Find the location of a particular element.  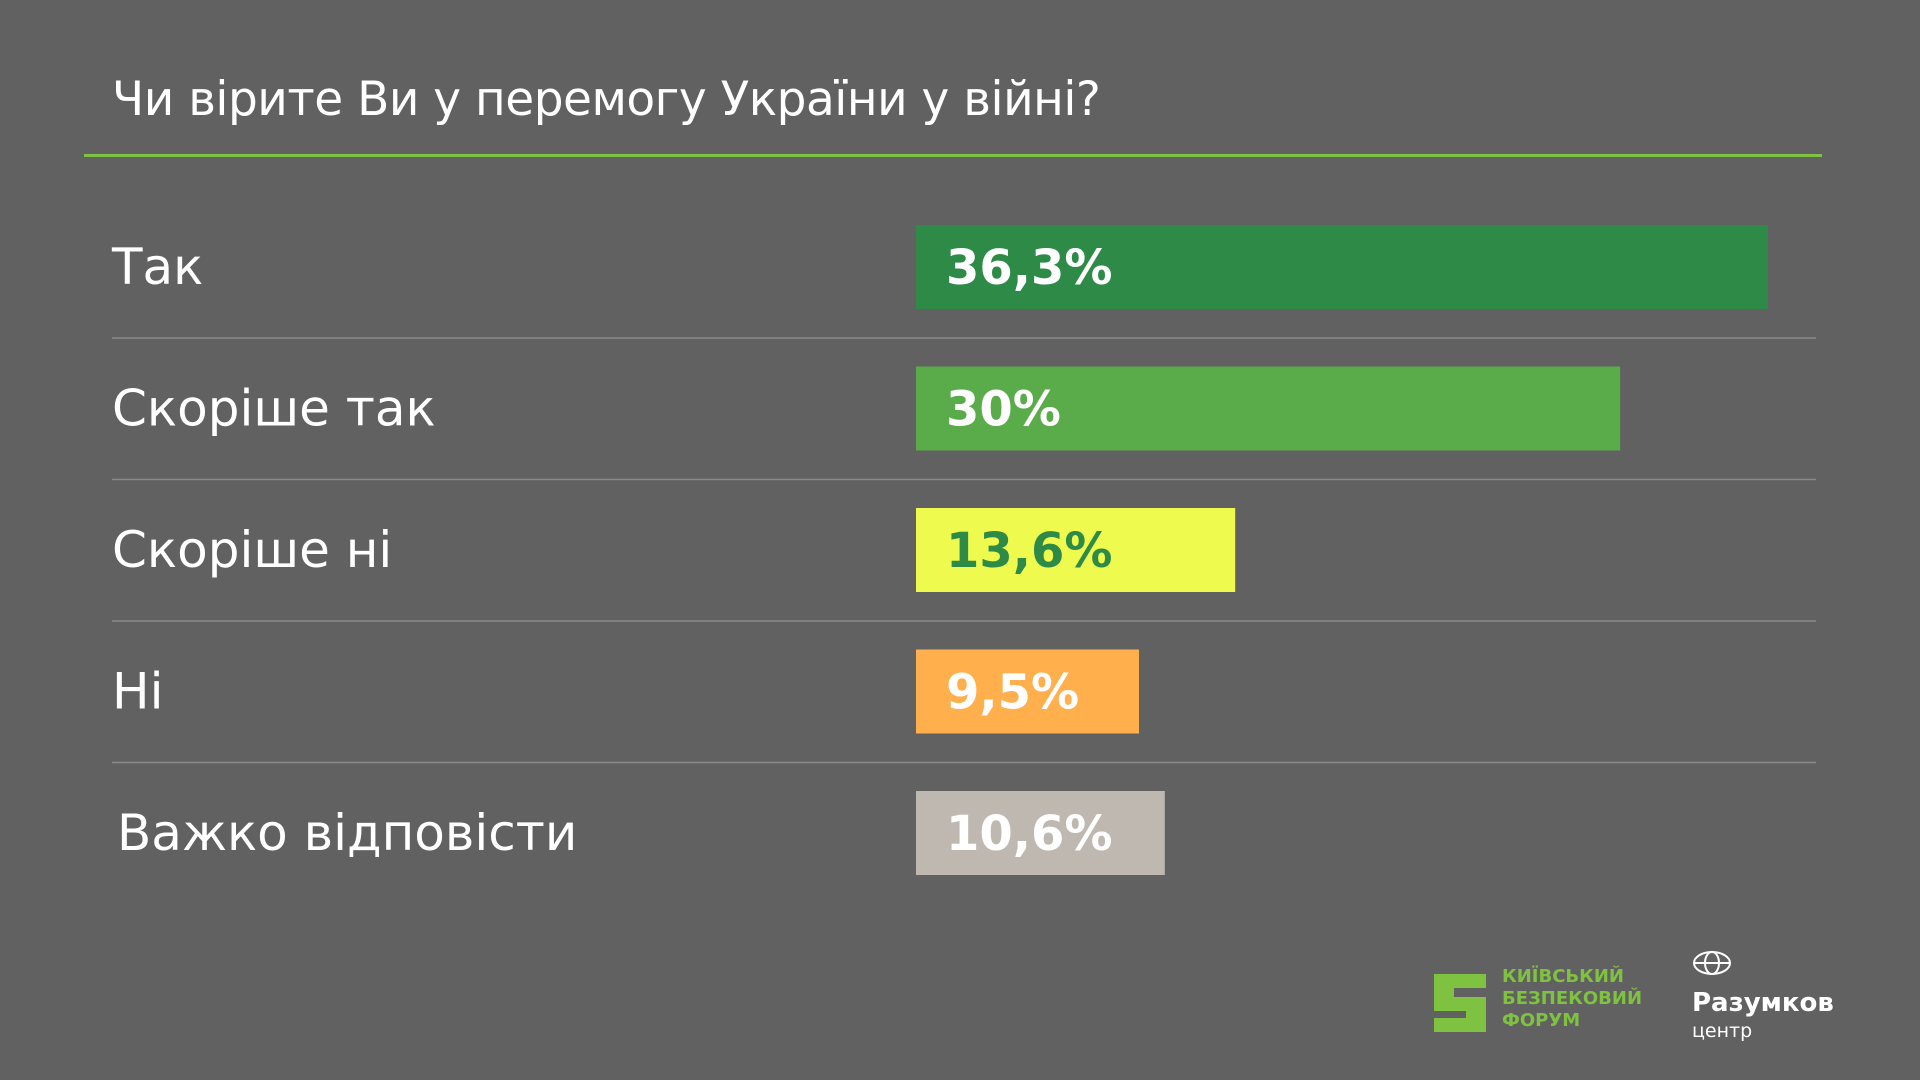

kyiv-security-forum-text: КИЇВСЬКИЙ БЕЗПЕКОВИЙ ФОРУМ is located at coordinates (1572, 999).